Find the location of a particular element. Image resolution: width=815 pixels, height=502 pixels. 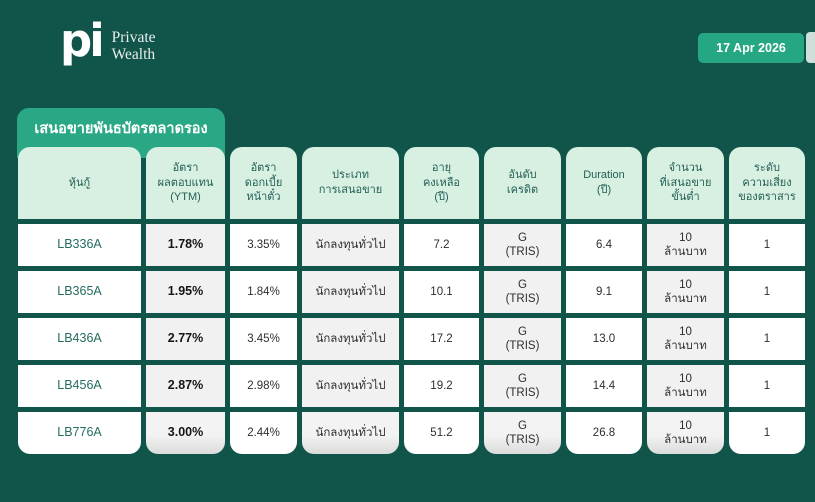

column-header-4: อายุ คงเหลือ (ปี) is located at coordinates (441, 183).